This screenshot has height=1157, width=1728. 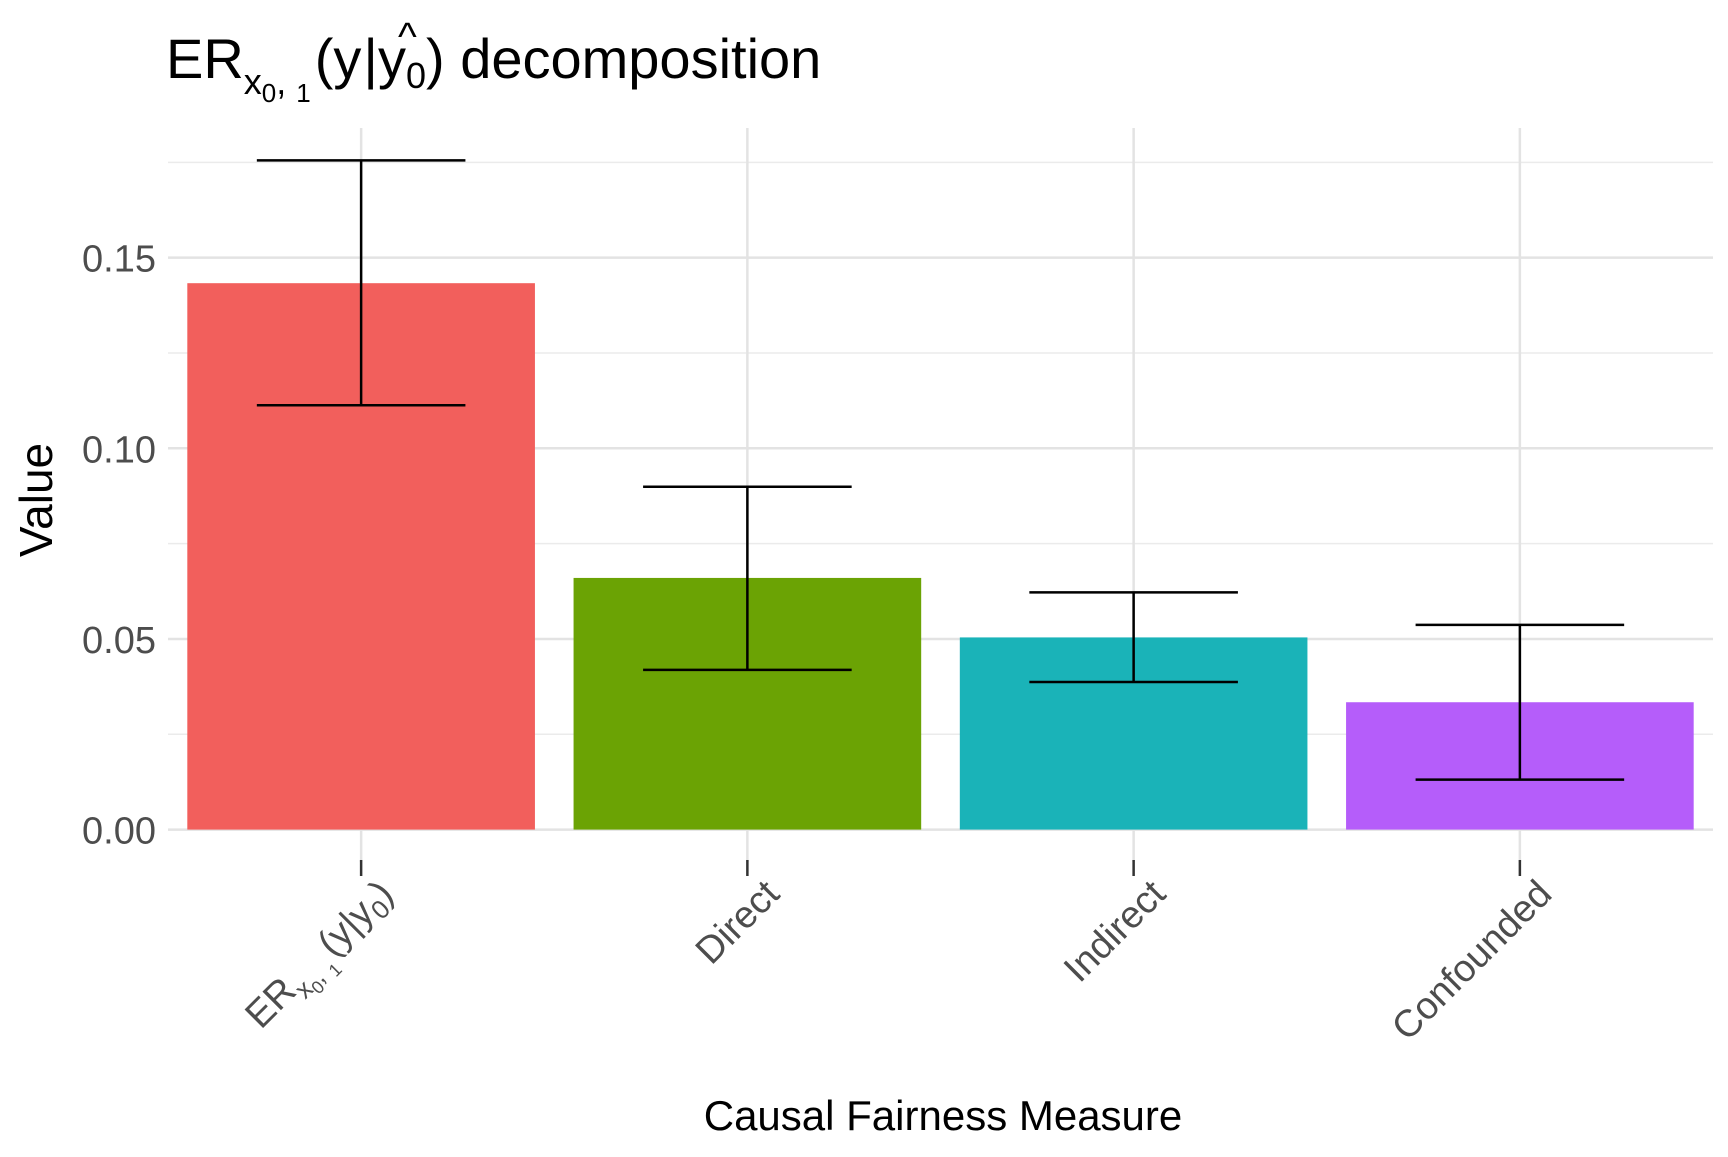 I want to click on y-tick-label: 0.00, so click(x=119, y=832).